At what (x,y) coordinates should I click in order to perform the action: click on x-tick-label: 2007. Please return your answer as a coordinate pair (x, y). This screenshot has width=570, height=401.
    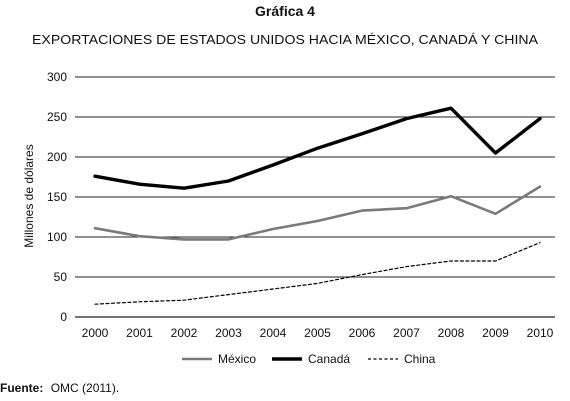
    Looking at the image, I should click on (406, 333).